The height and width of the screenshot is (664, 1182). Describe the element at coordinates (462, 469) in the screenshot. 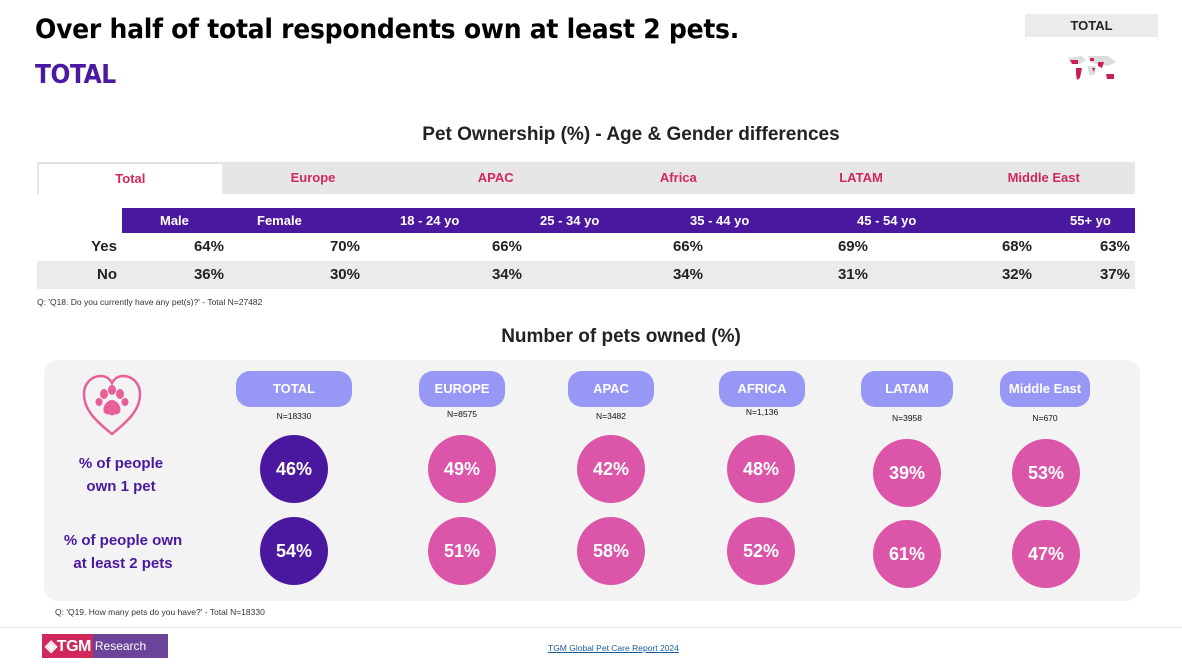

I see `one-pet-europe: 49%` at that location.